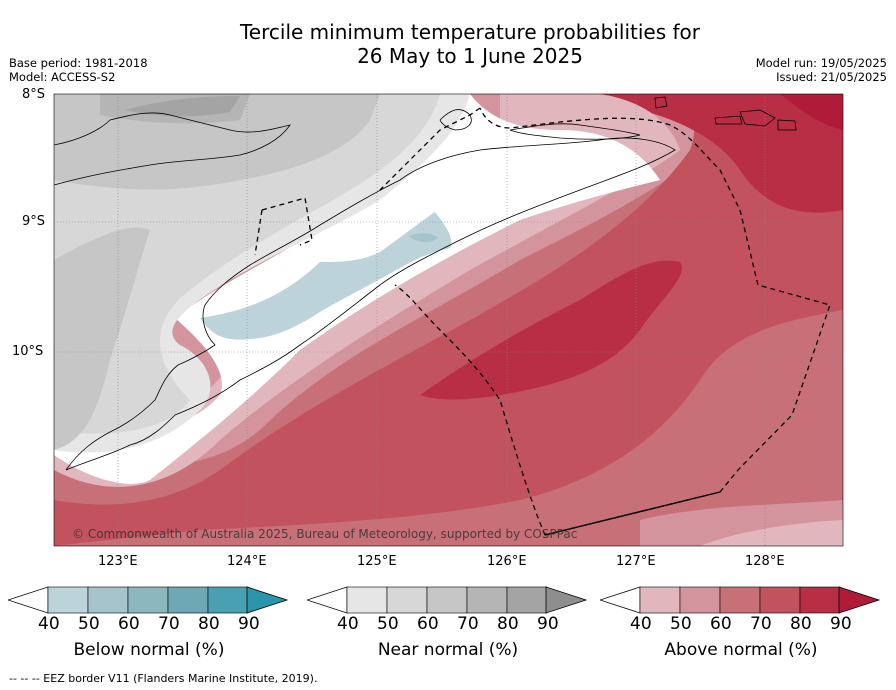 The image size is (896, 690). Describe the element at coordinates (841, 624) in the screenshot. I see `colorbar-above-tick: 90` at that location.